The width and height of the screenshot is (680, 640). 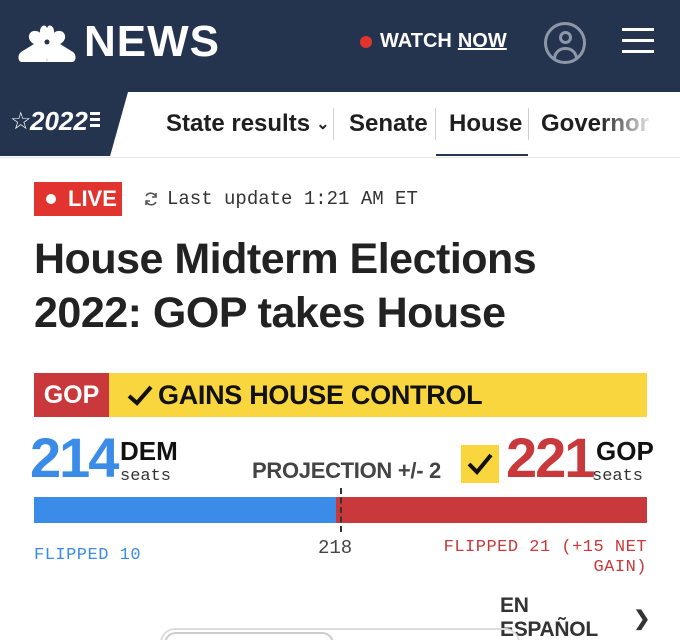 I want to click on stripes-icon, so click(x=95, y=121).